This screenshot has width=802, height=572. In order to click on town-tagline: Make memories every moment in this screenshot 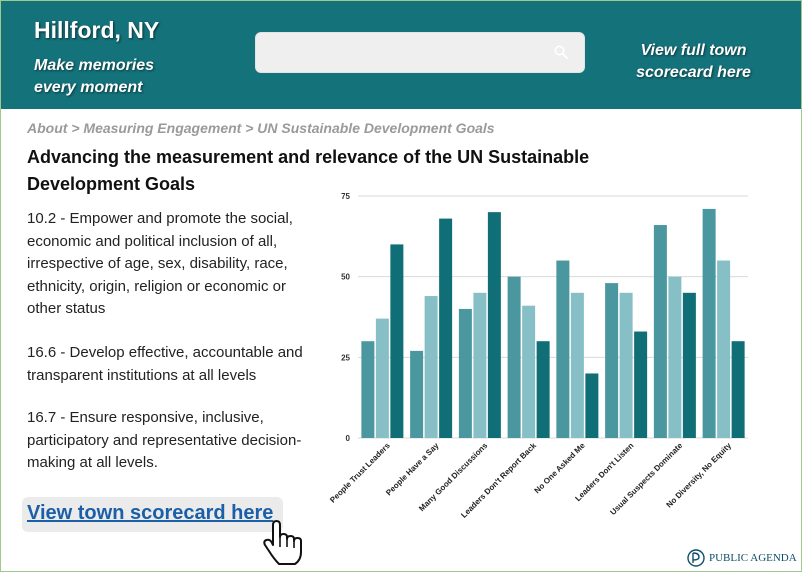, I will do `click(94, 76)`.